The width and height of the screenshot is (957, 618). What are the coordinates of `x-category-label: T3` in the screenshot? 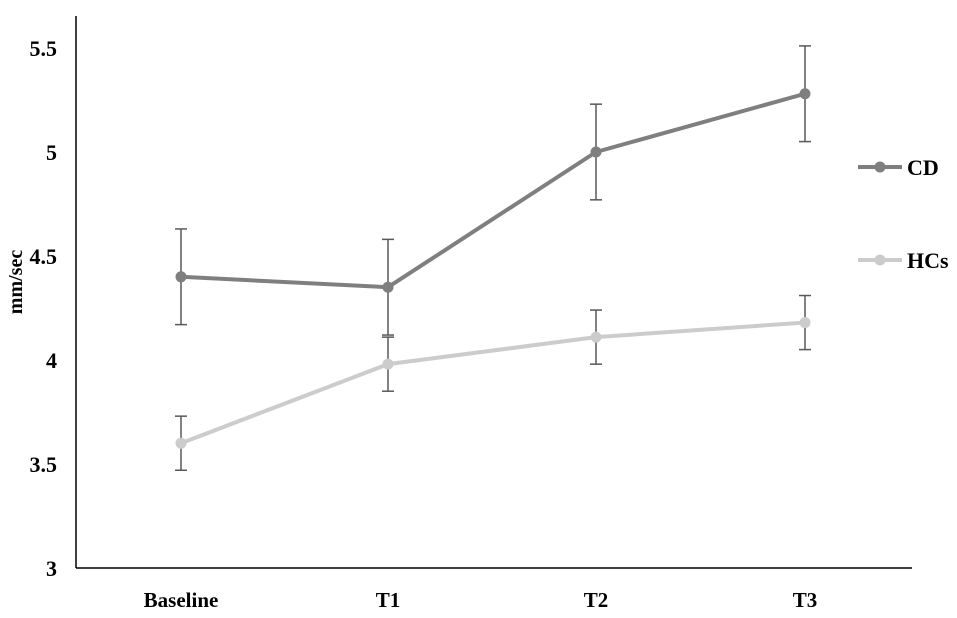 It's located at (805, 600).